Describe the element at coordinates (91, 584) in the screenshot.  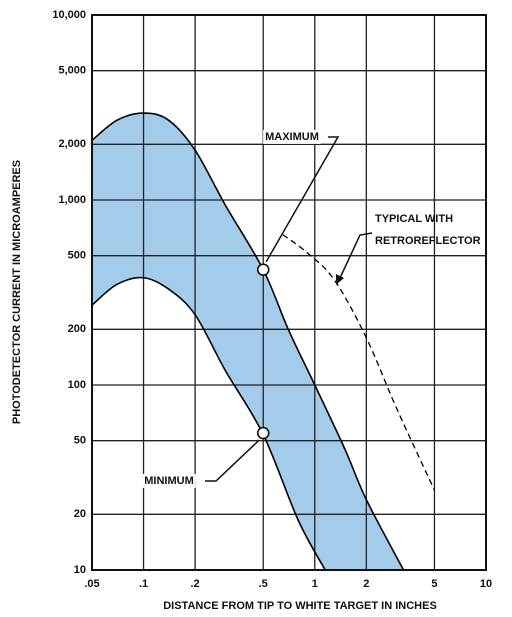
I see `x-tick-label: .05` at that location.